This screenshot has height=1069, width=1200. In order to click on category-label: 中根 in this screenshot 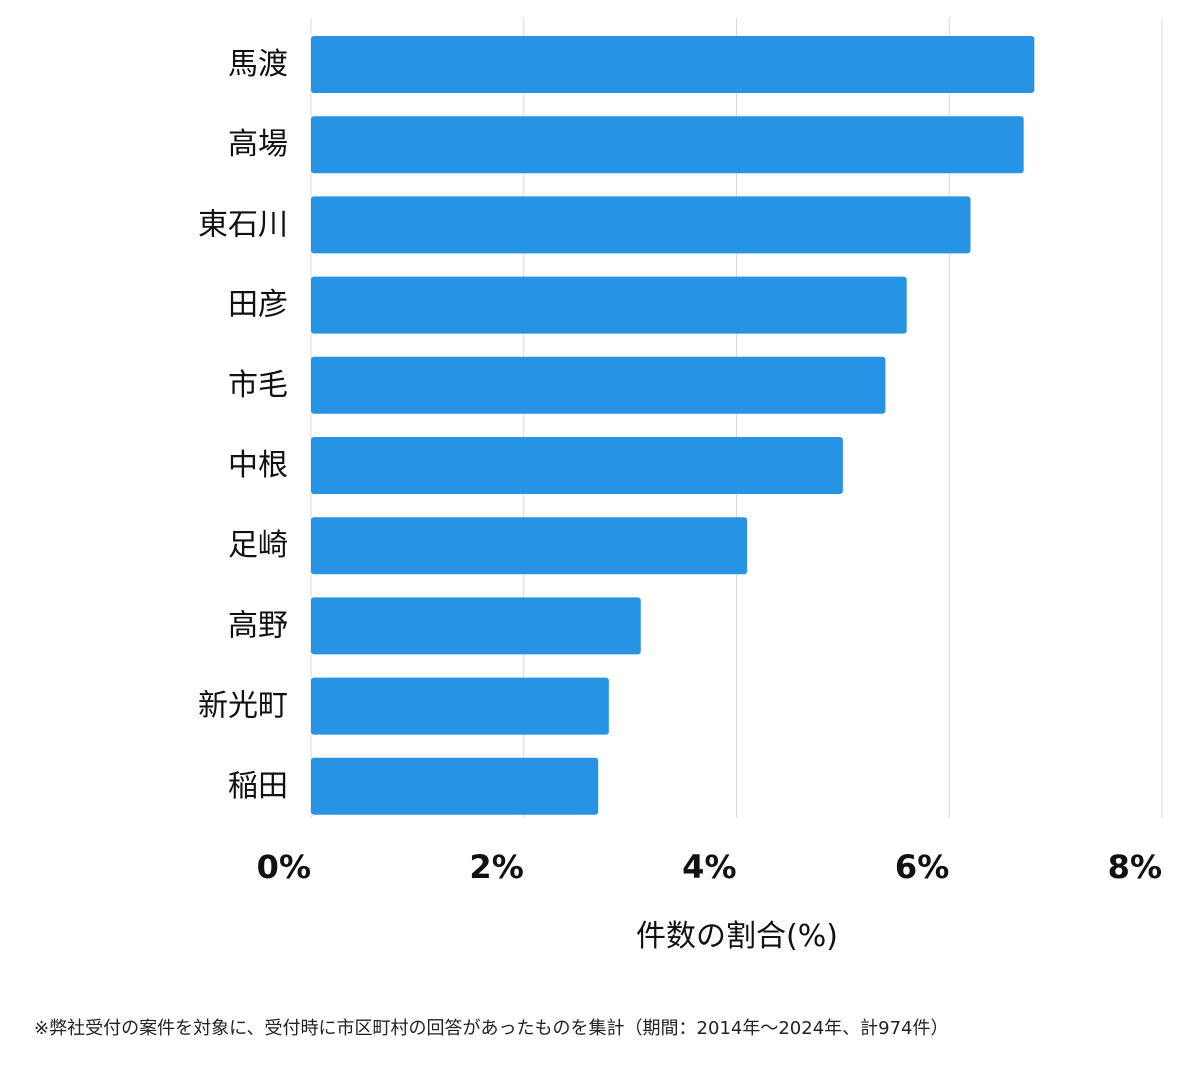, I will do `click(258, 465)`.